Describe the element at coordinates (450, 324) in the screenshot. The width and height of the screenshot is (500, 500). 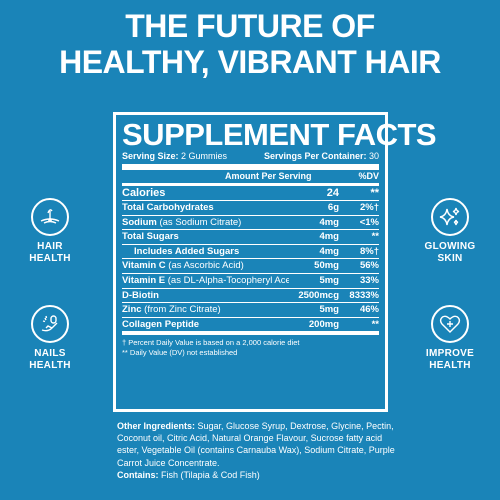
I see `heart-plus-icon` at that location.